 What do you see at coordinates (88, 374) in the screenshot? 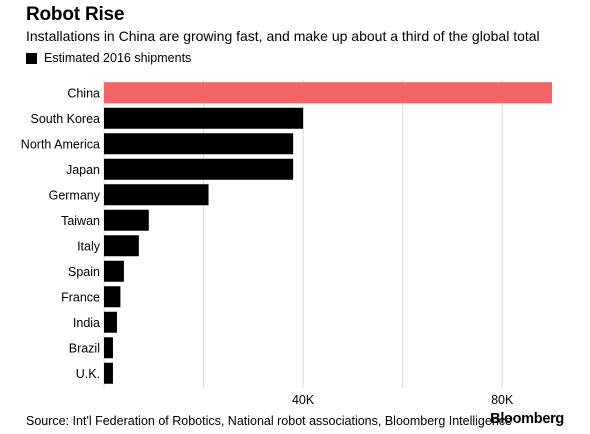
I see `category-label-11: U.K.` at bounding box center [88, 374].